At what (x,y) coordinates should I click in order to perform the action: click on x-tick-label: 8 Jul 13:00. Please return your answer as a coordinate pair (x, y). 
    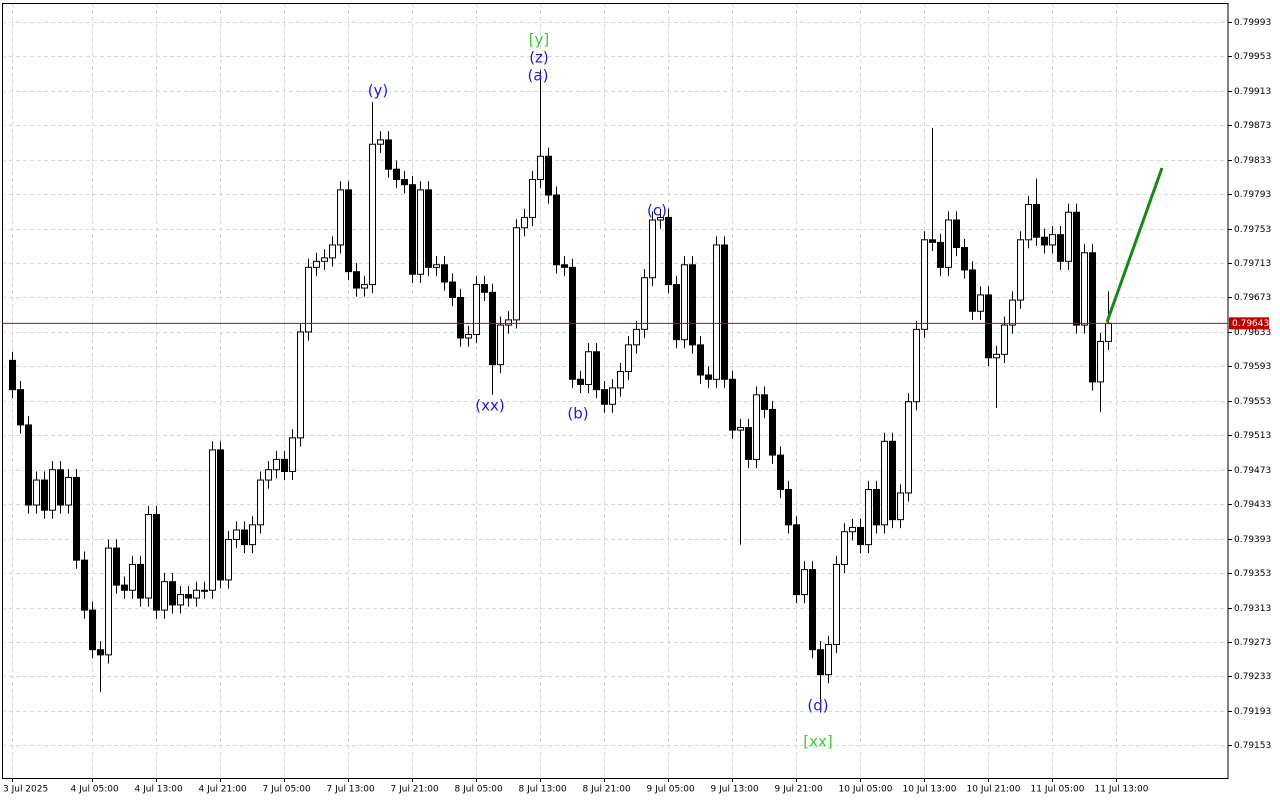
    Looking at the image, I should click on (543, 790).